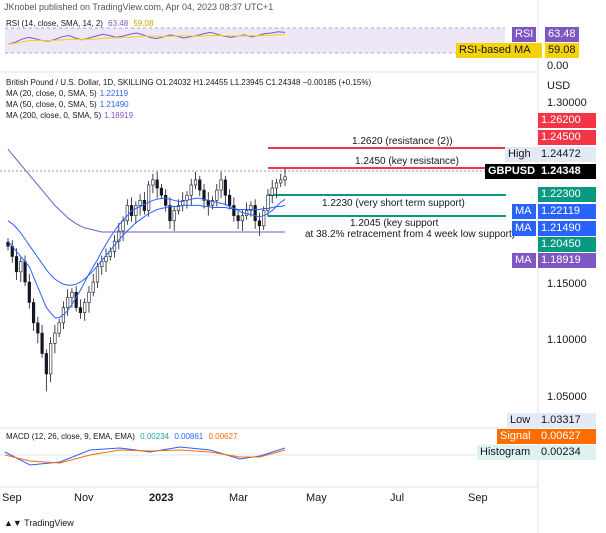 The height and width of the screenshot is (533, 606). Describe the element at coordinates (13, 523) in the screenshot. I see `tradingview-logo-icon: ▲▼` at that location.